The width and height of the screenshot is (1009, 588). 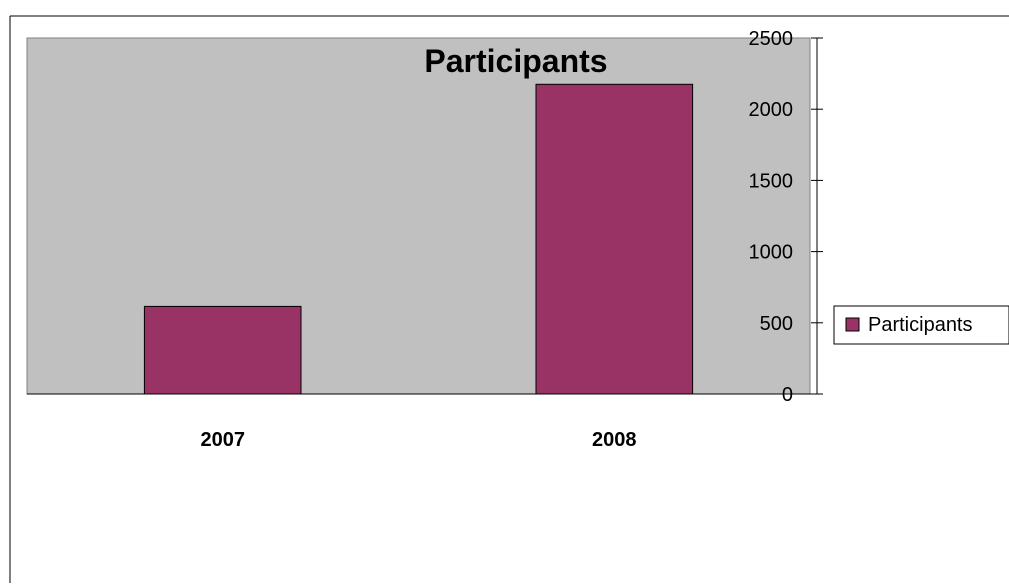 What do you see at coordinates (223, 440) in the screenshot?
I see `x-tick-label: 2007` at bounding box center [223, 440].